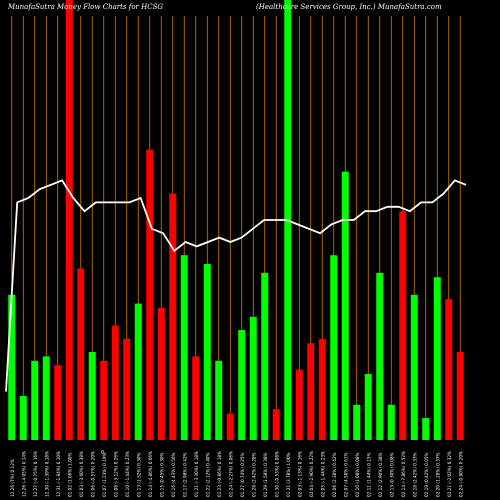 The height and width of the screenshot is (500, 500). Describe the element at coordinates (334, 474) in the screenshot. I see `x-tick-label: 02.06 (2.38%) 0.42%` at that location.